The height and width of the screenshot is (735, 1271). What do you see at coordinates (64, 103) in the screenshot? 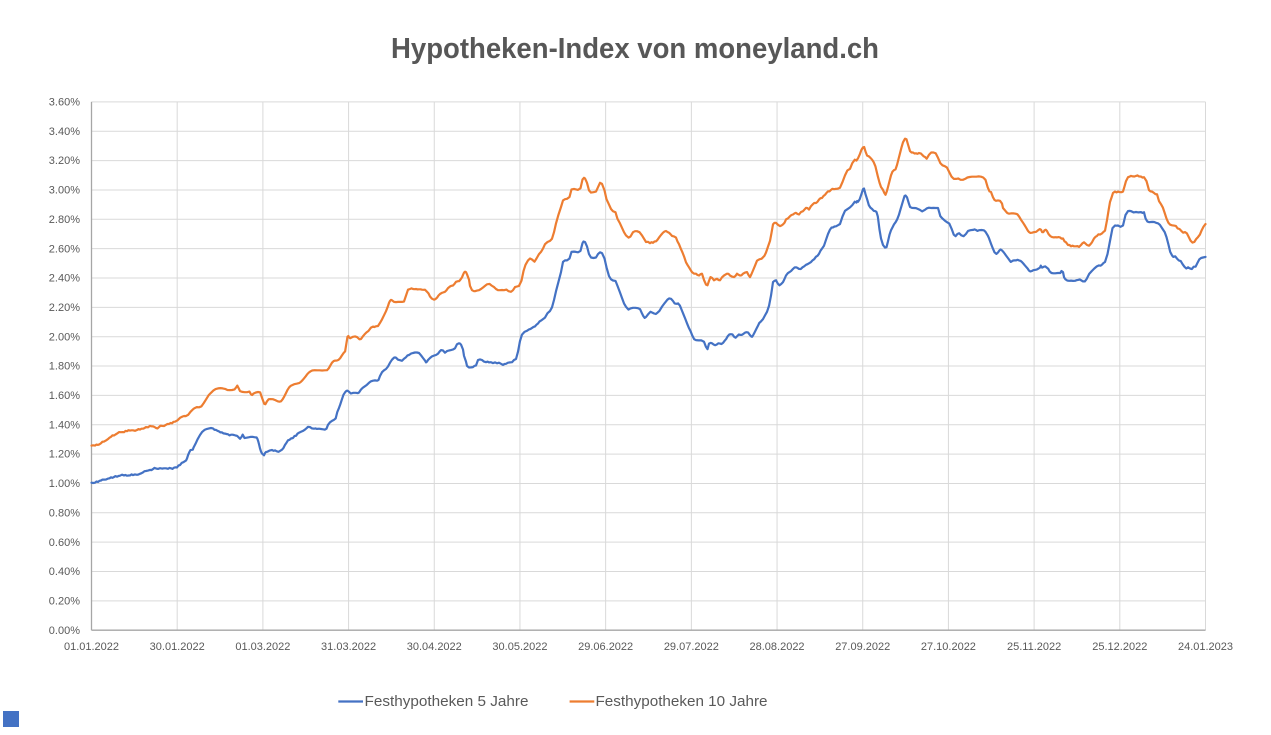
I see `svg-text: 3.60%` at bounding box center [64, 103].